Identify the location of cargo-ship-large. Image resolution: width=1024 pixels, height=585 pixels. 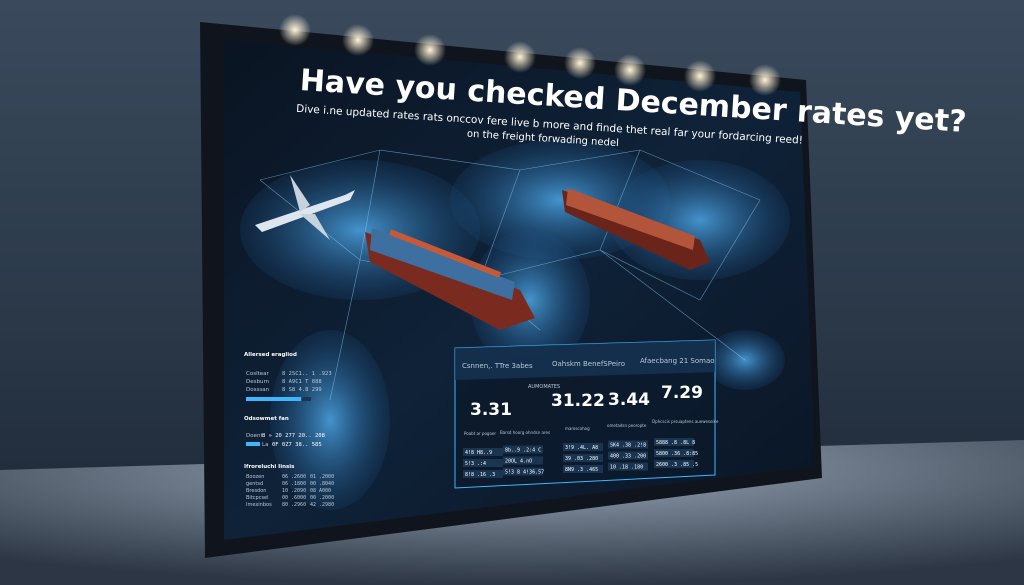
(450, 279).